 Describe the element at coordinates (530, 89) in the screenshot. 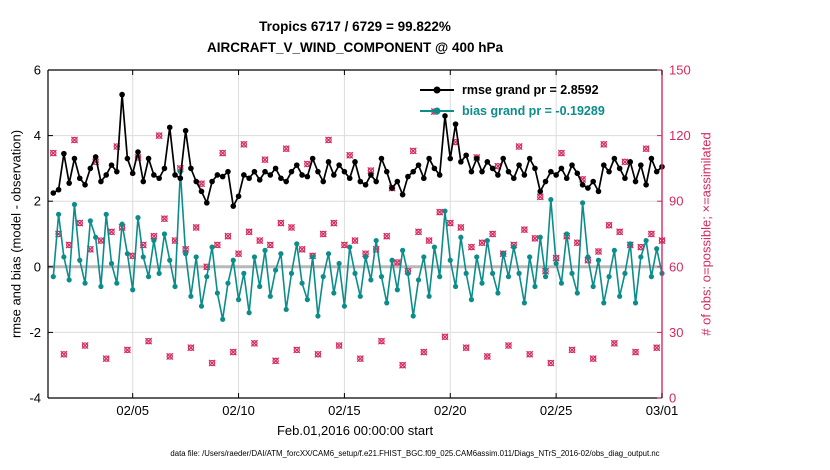

I see `legend-label-rmse: rmse grand pr = 2.8592` at that location.